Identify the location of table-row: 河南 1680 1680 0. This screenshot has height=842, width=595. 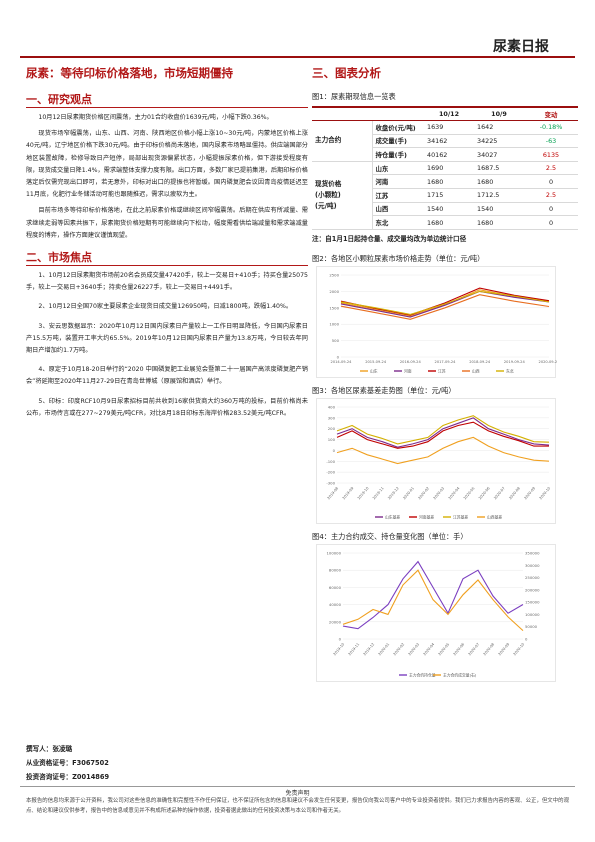
(445, 182).